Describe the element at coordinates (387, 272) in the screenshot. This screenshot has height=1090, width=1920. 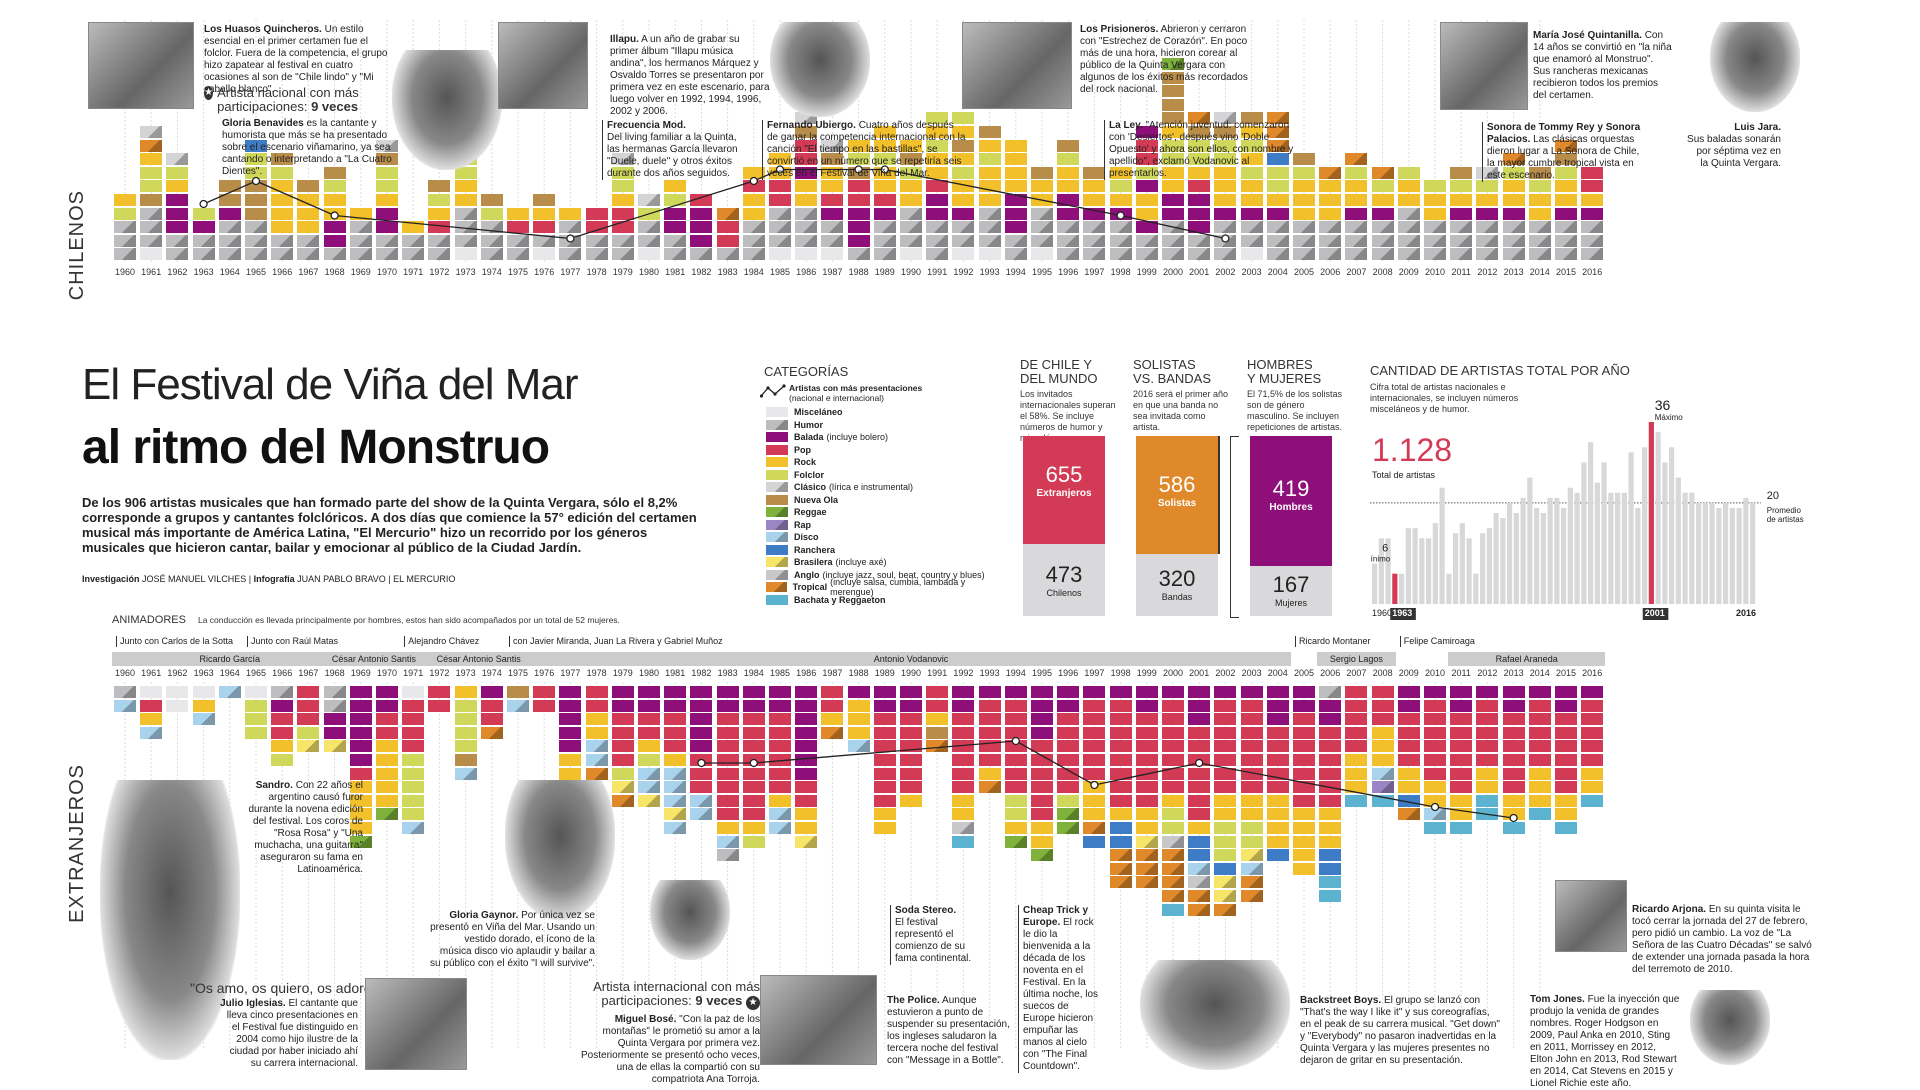
I see `year-tick-label: 1970` at that location.